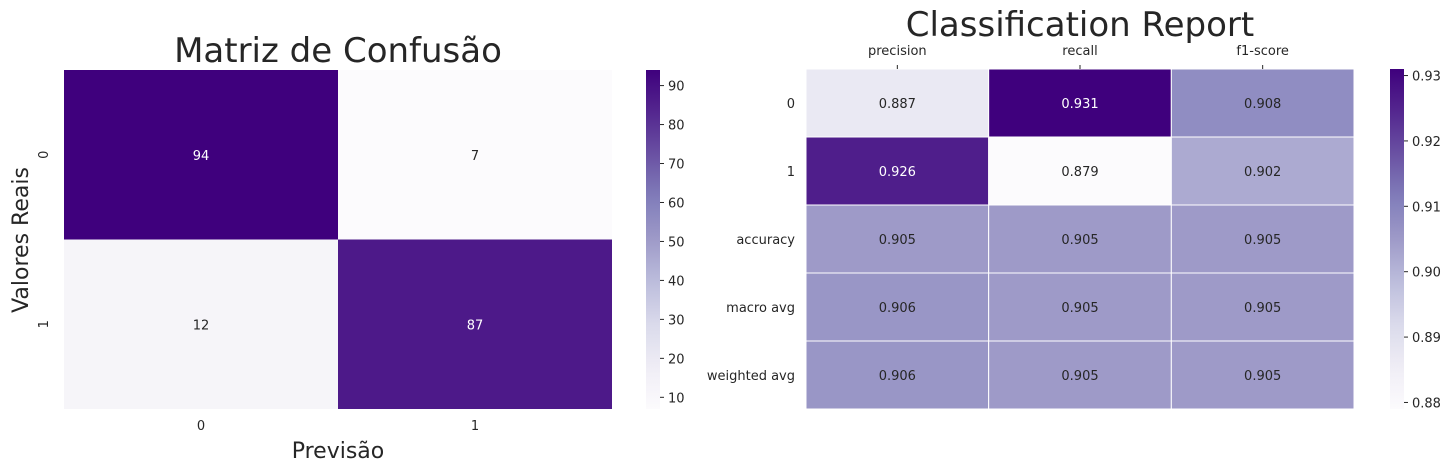  I want to click on cm-colorbar, so click(653, 239).